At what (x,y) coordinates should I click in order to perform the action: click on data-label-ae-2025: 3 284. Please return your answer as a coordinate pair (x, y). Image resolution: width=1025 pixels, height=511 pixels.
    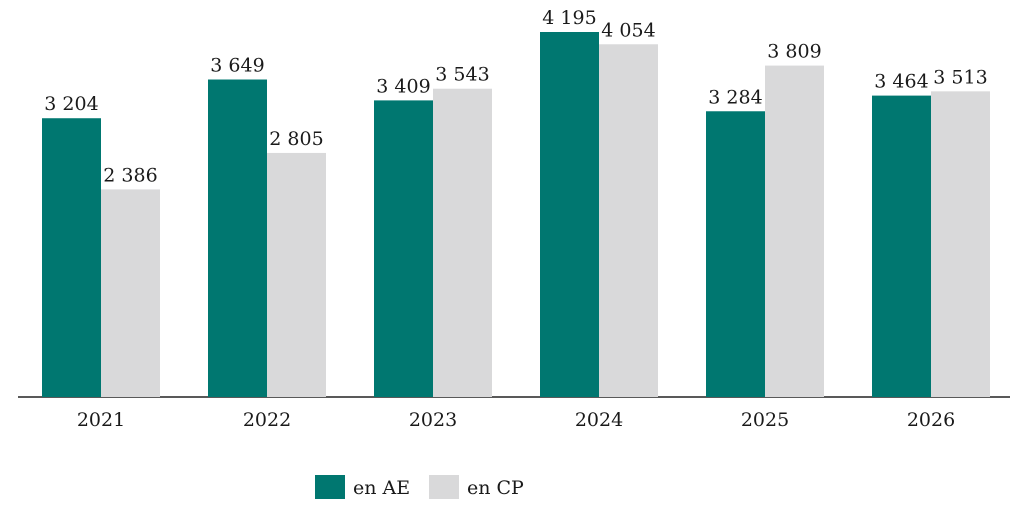
    Looking at the image, I should click on (735, 97).